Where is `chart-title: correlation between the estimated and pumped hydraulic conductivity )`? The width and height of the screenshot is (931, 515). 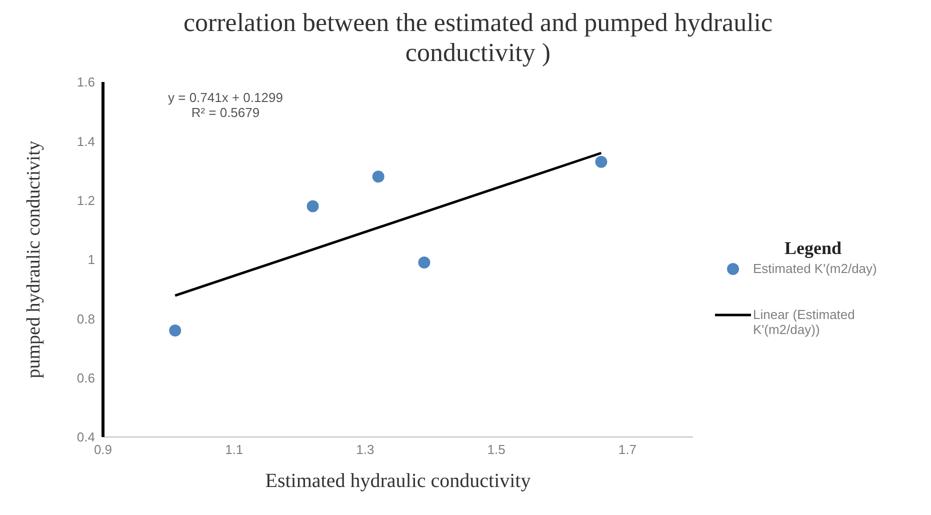
chart-title: correlation between the estimated and pumped hydraulic conductivity ) is located at coordinates (478, 38).